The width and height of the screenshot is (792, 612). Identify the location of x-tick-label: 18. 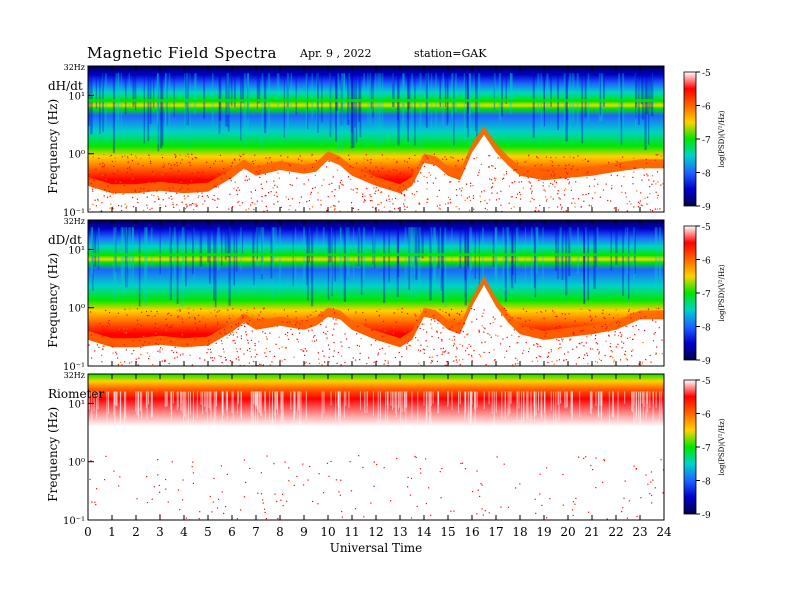
(519, 532).